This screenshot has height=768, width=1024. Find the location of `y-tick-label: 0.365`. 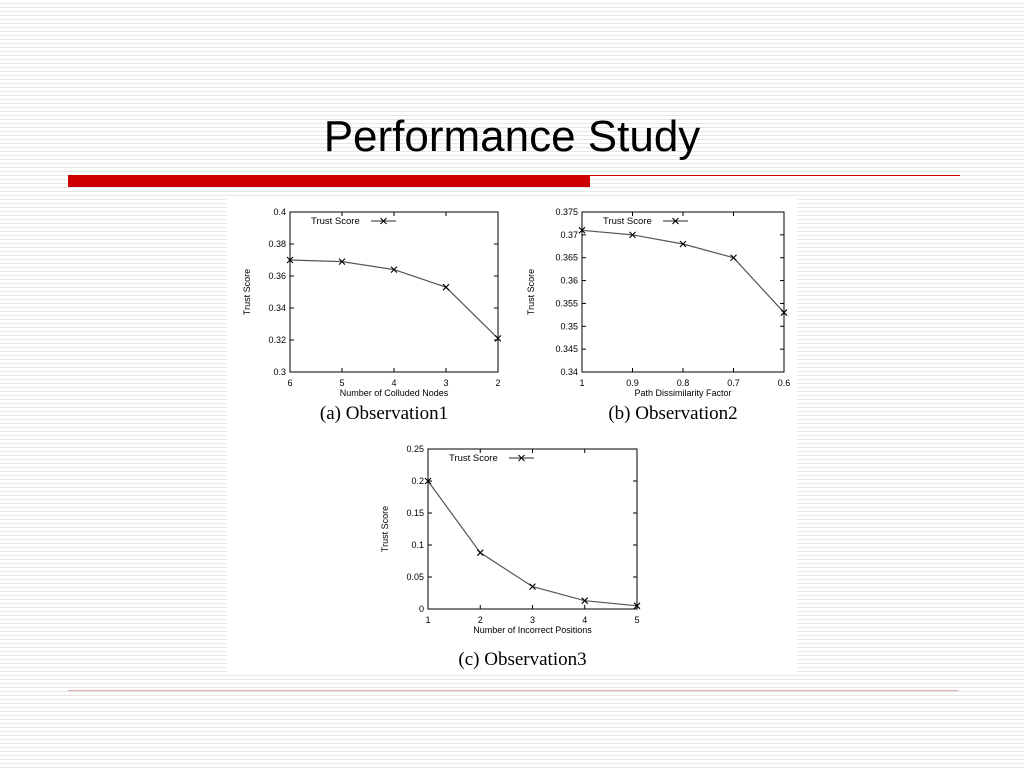

y-tick-label: 0.365 is located at coordinates (566, 258).